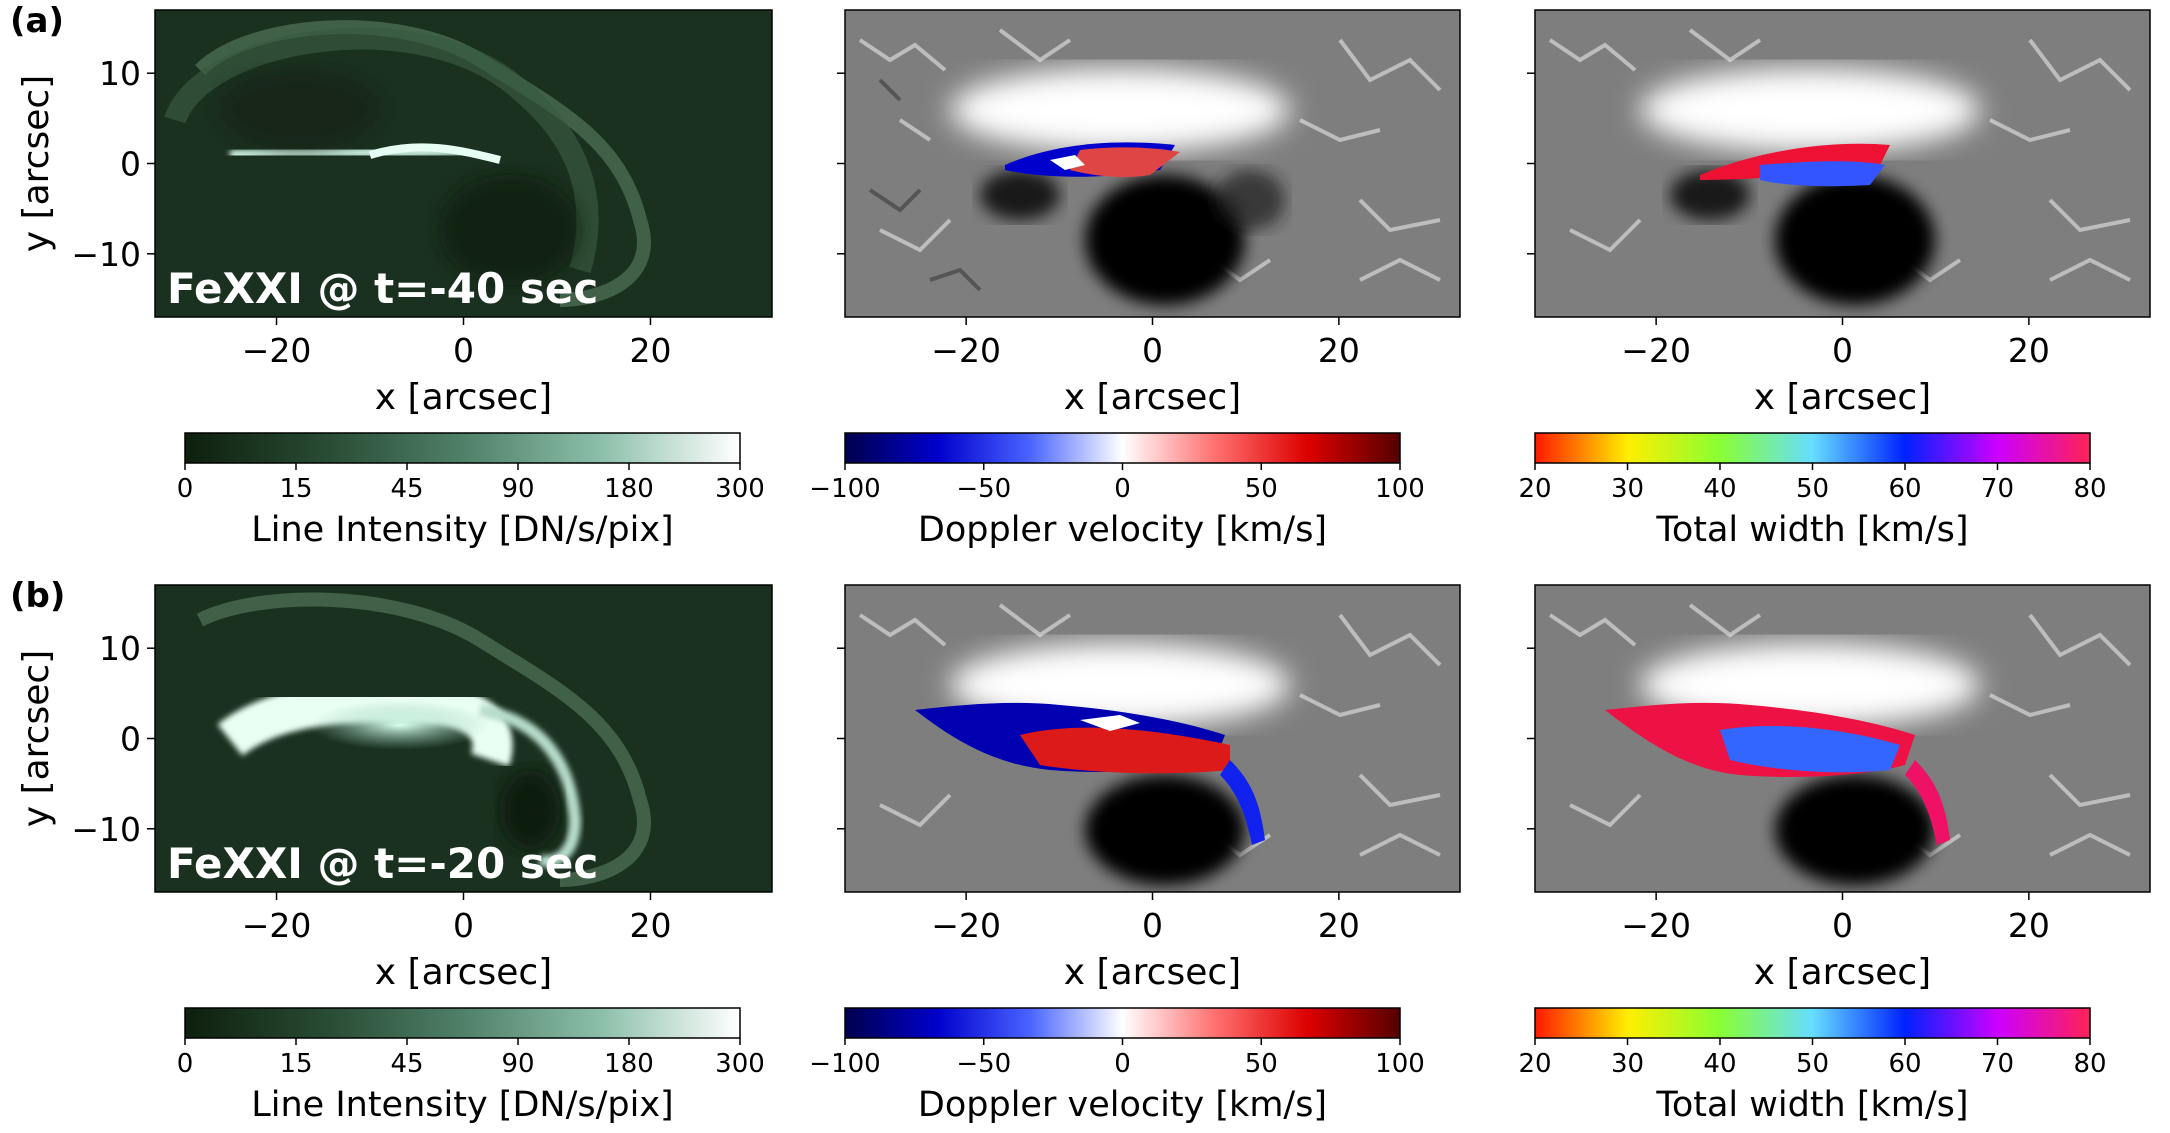 The height and width of the screenshot is (1133, 2170). I want to click on panel-label: (a), so click(37, 21).